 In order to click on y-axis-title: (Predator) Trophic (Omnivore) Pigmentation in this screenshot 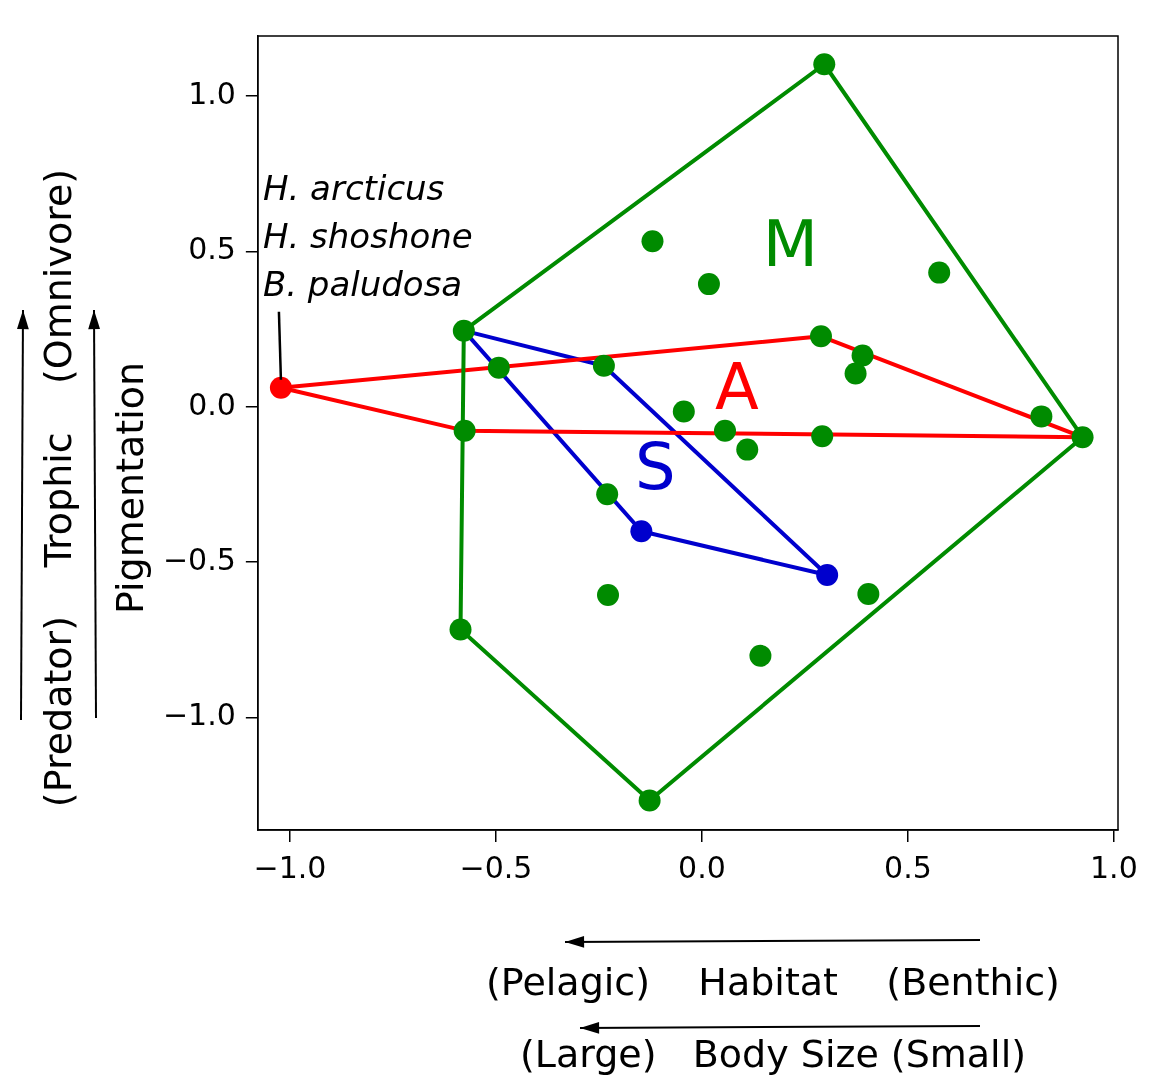, I will do `click(94, 488)`.